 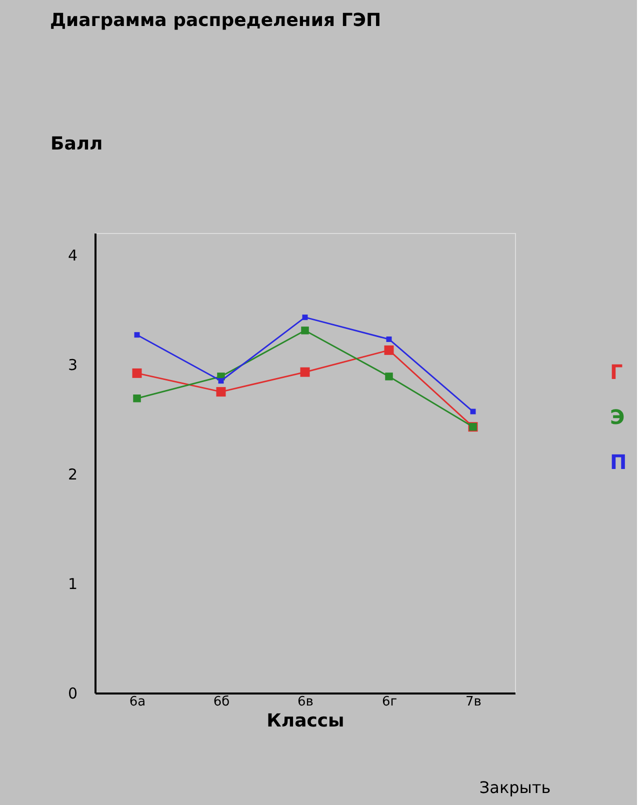 What do you see at coordinates (390, 702) in the screenshot?
I see `x-tick-label: 6г` at bounding box center [390, 702].